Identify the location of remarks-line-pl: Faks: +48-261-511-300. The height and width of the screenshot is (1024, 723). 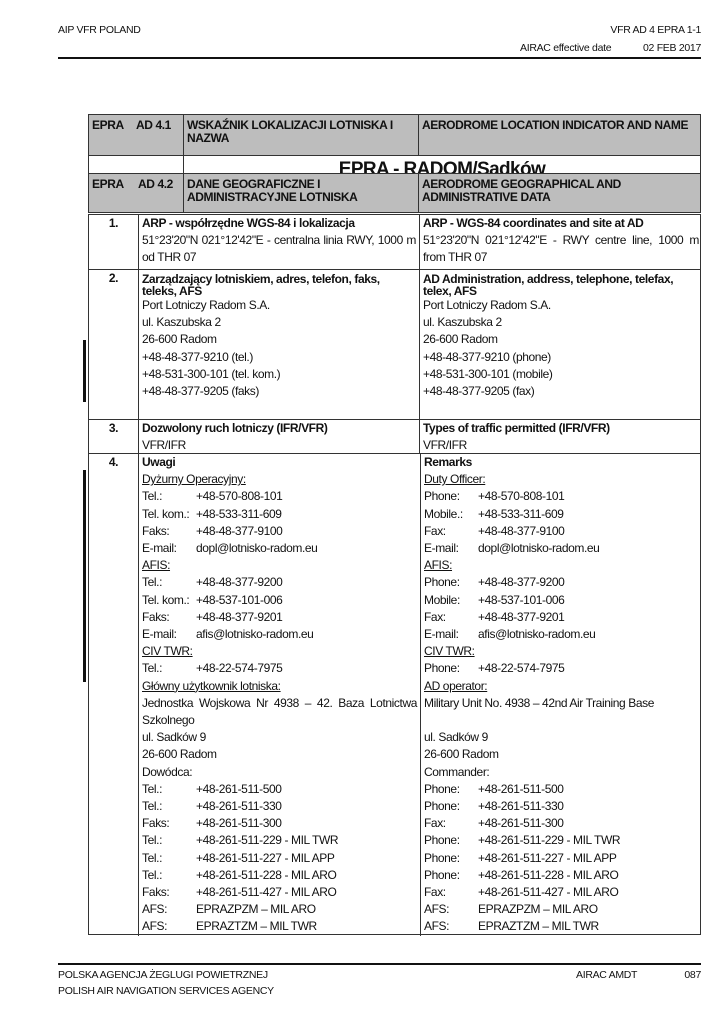
(279, 823).